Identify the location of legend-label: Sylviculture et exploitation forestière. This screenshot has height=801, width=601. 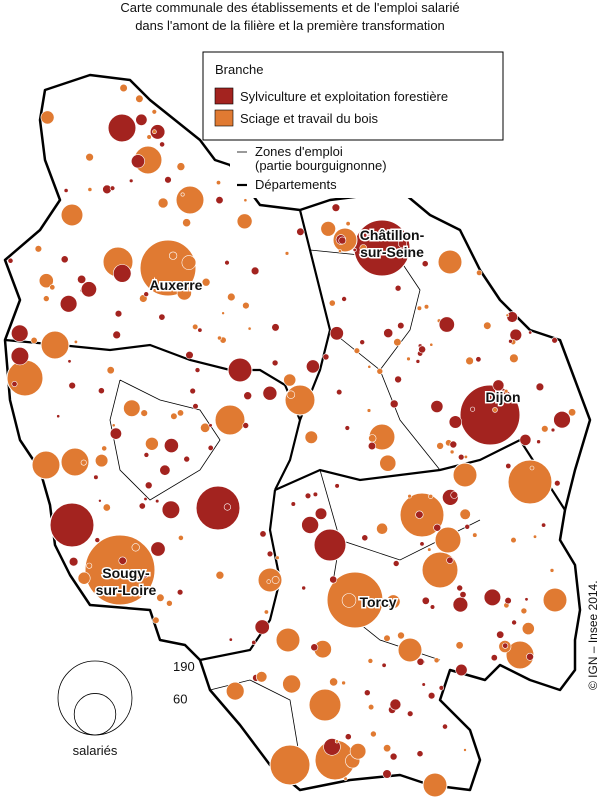
(344, 96).